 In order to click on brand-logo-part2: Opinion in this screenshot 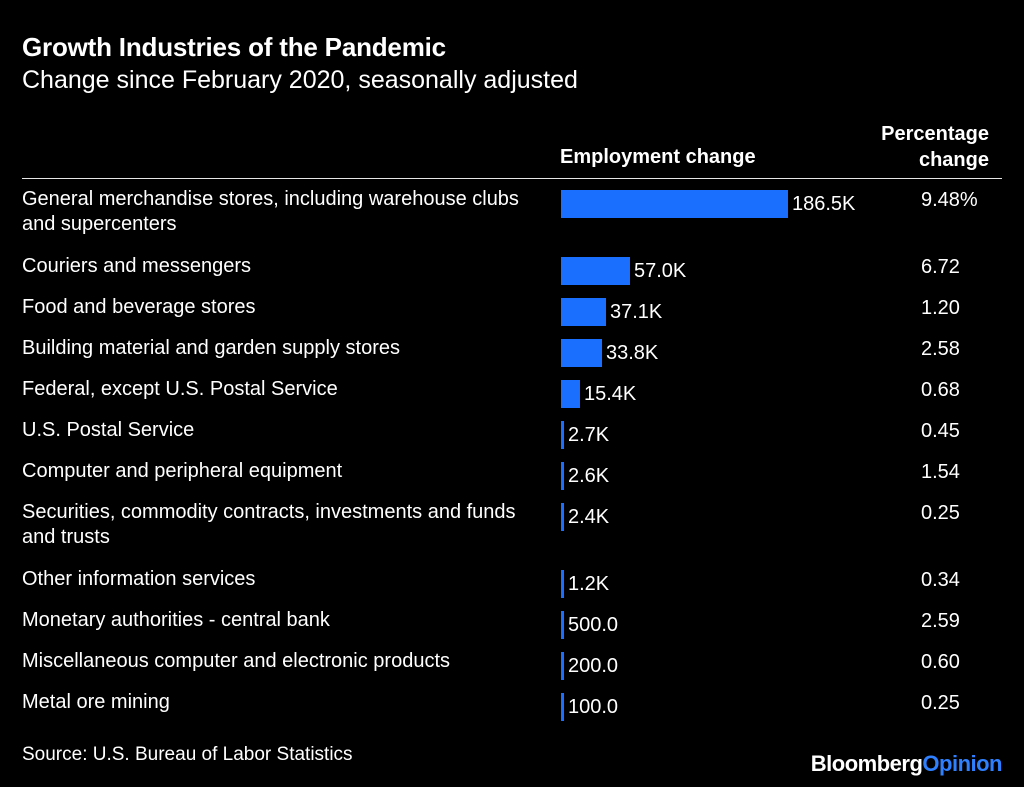, I will do `click(962, 763)`.